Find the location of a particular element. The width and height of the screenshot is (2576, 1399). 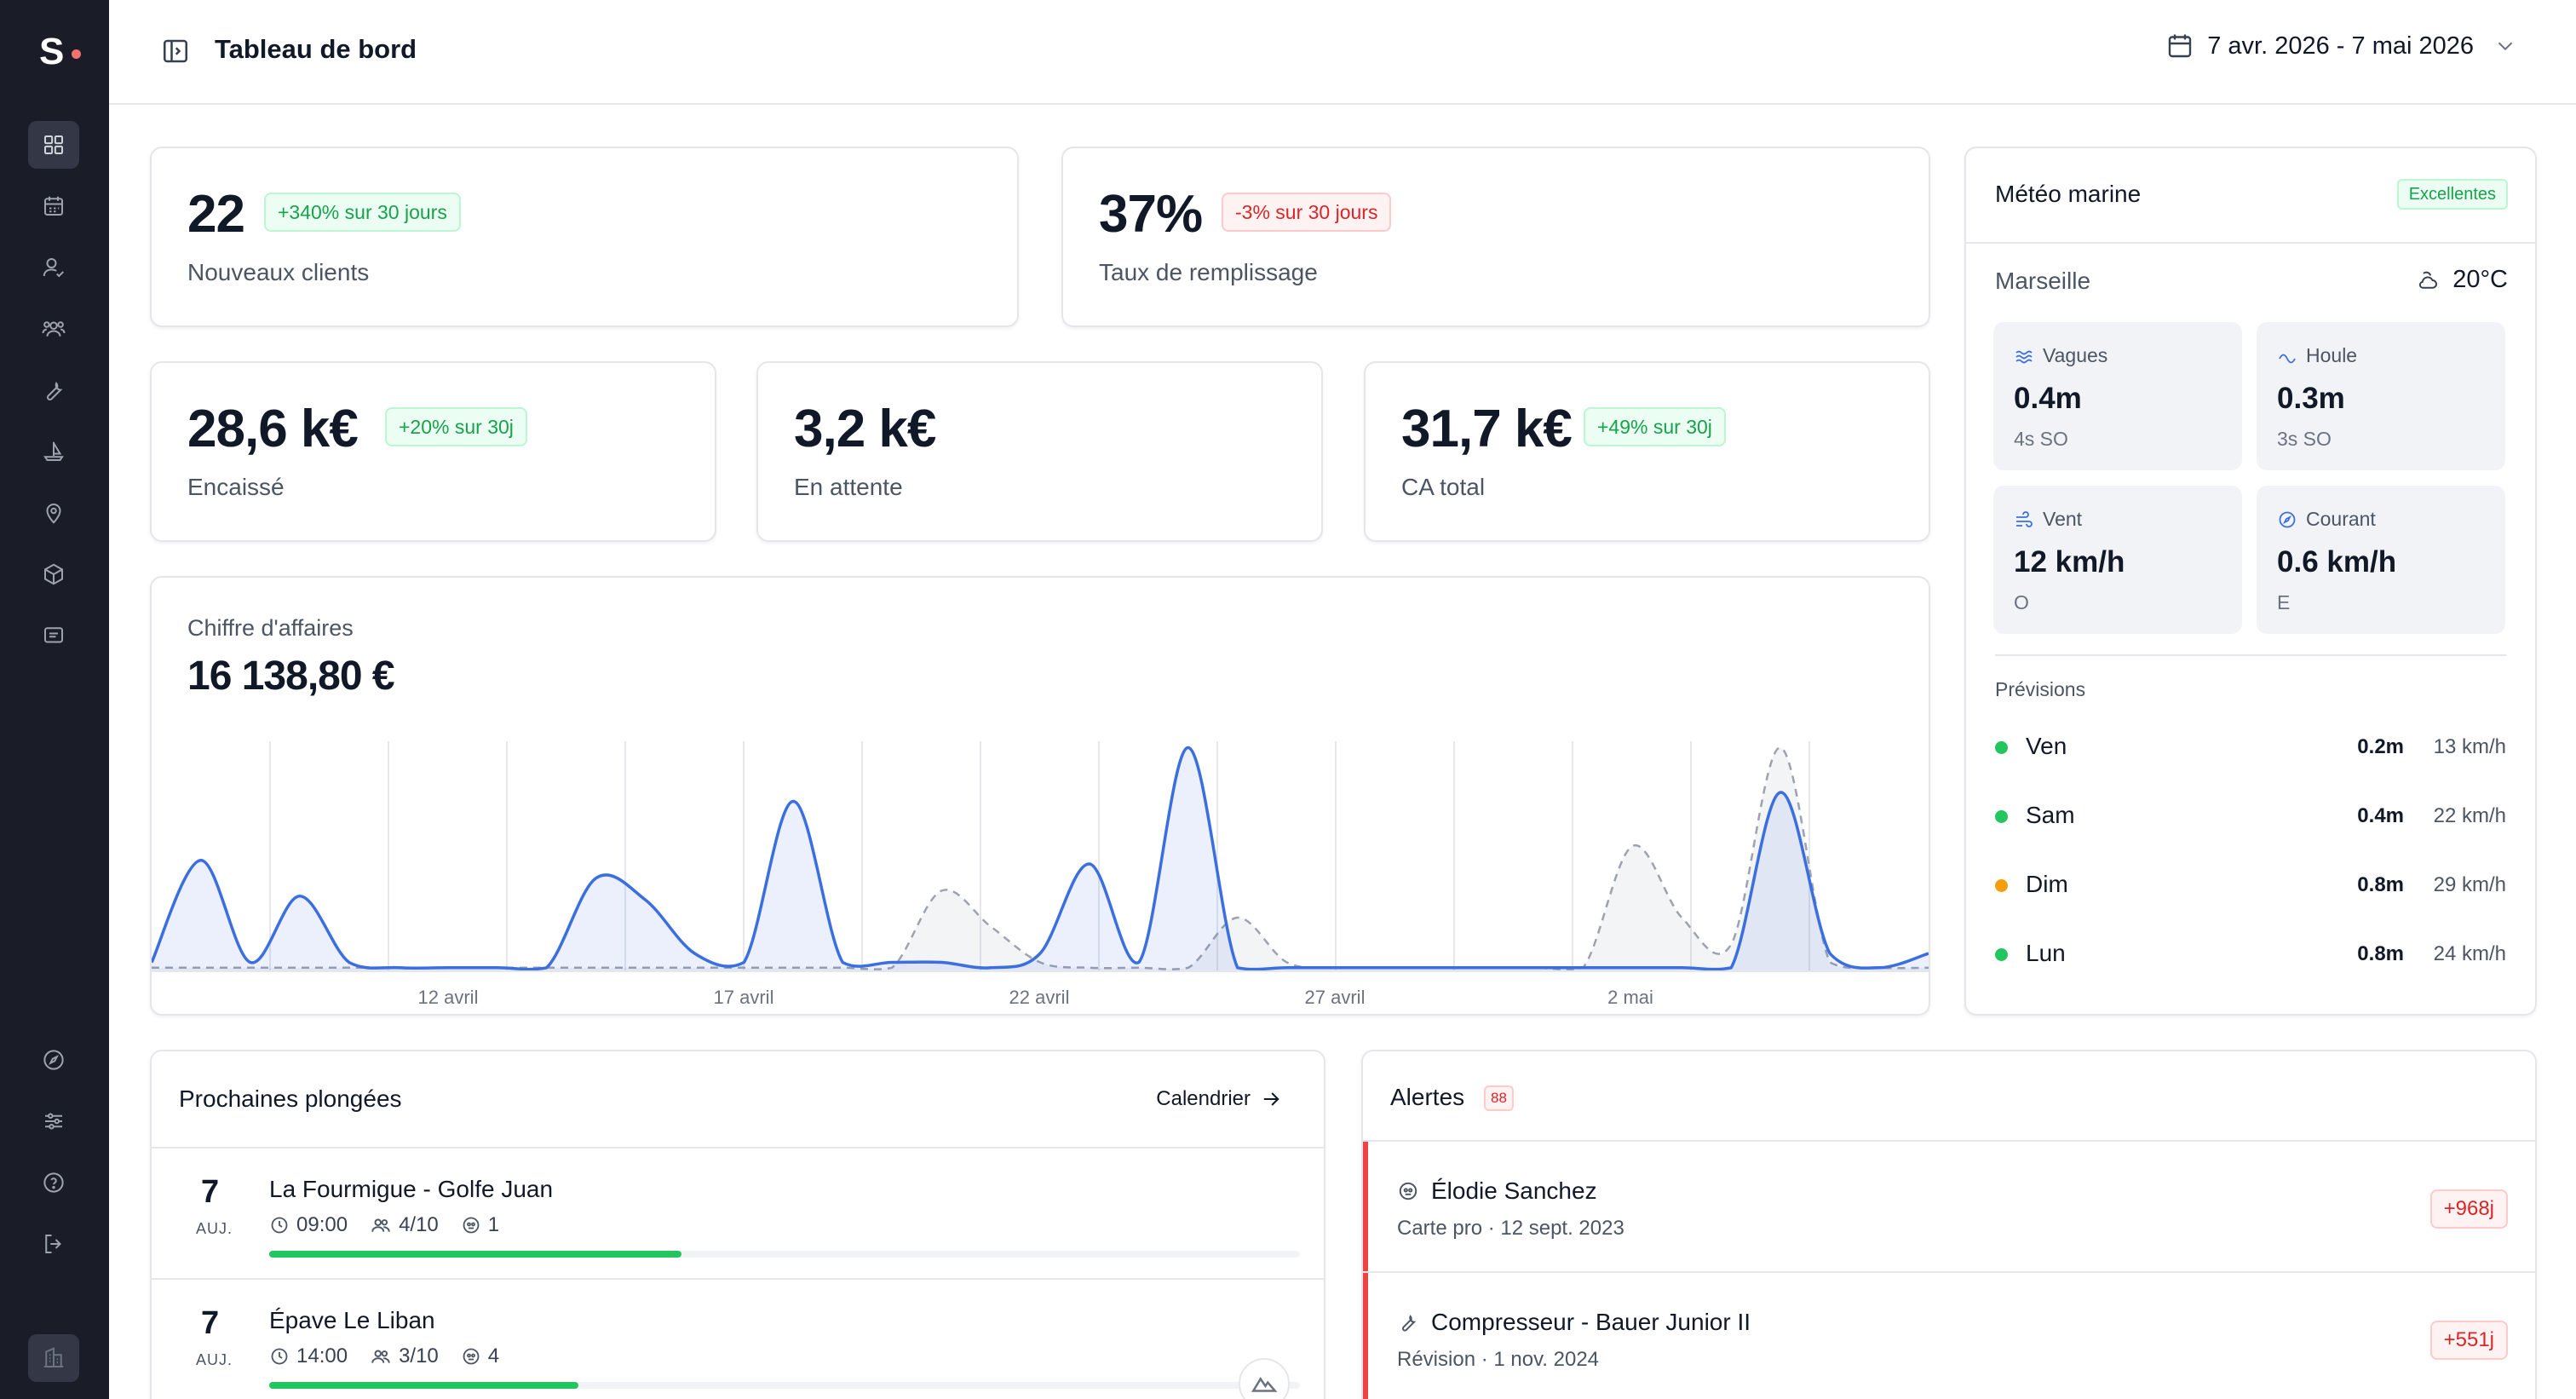

nav-explore is located at coordinates (54, 1060).